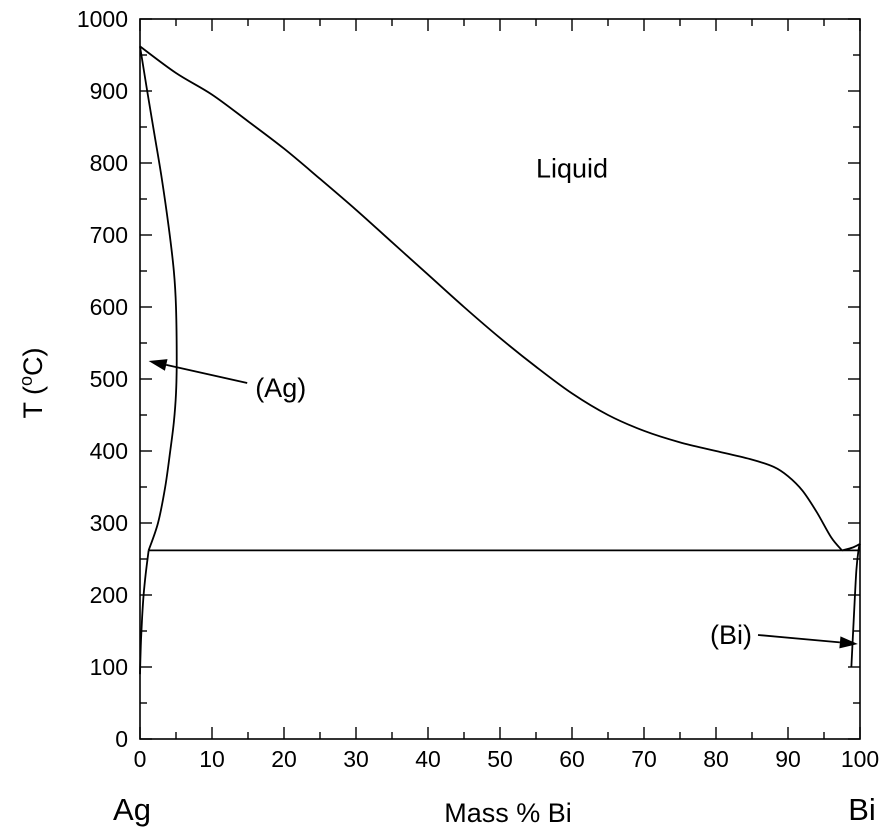  Describe the element at coordinates (356, 759) in the screenshot. I see `x-tick-label: 30` at that location.